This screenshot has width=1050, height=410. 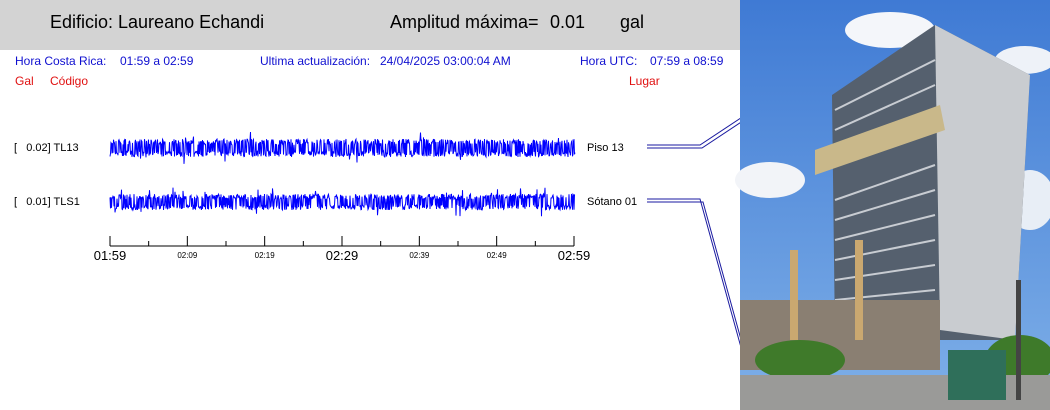 I want to click on axis-tick-label: 01:59, so click(x=110, y=255).